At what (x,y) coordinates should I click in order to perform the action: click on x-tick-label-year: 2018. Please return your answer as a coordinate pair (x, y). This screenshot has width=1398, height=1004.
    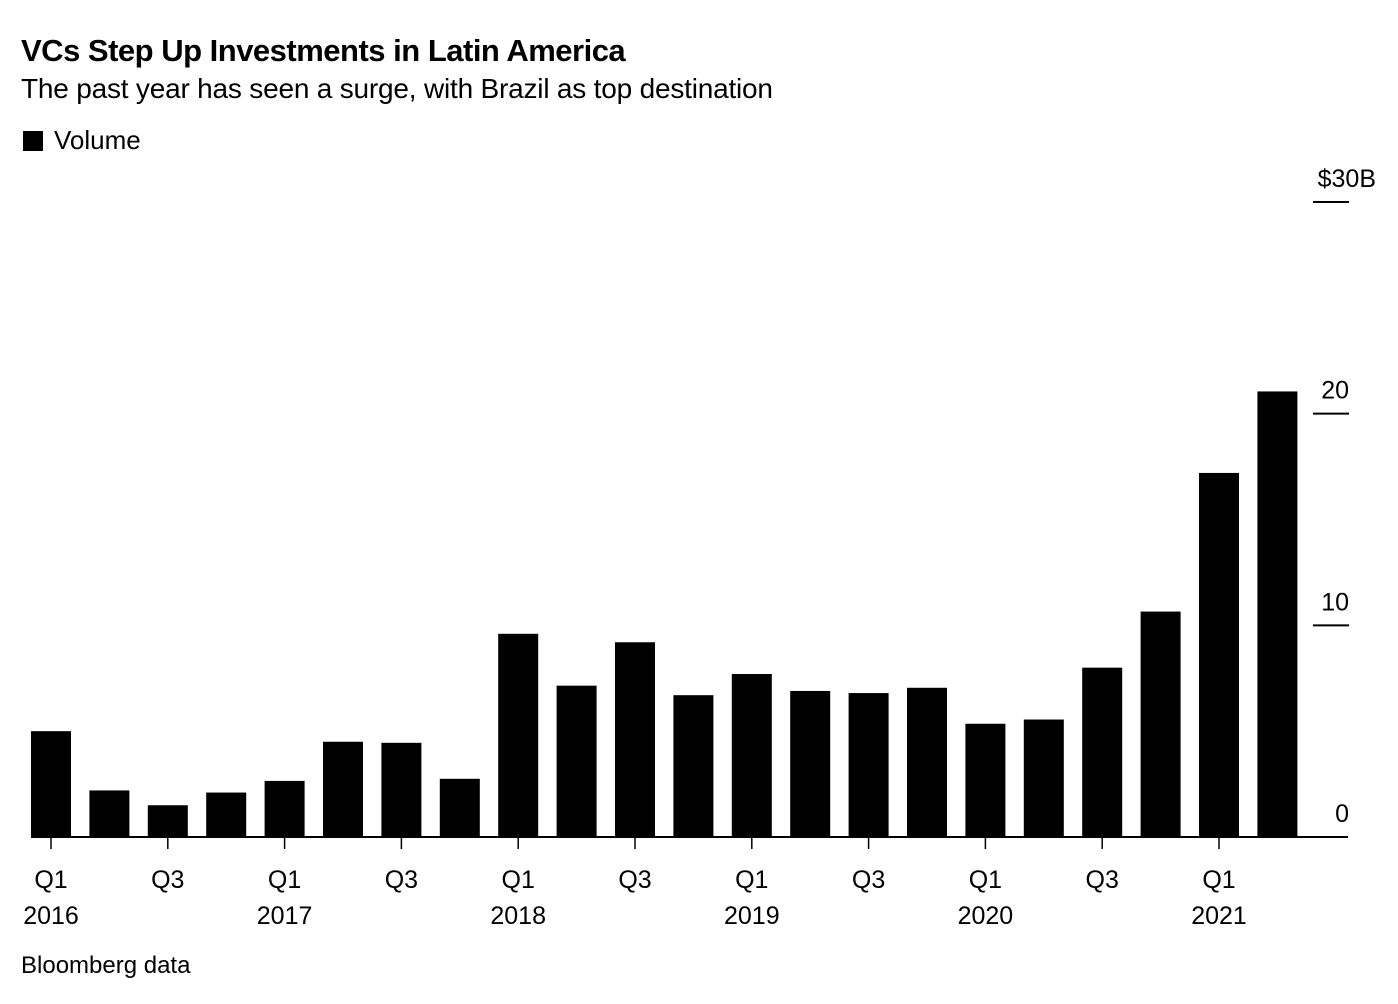
    Looking at the image, I should click on (518, 916).